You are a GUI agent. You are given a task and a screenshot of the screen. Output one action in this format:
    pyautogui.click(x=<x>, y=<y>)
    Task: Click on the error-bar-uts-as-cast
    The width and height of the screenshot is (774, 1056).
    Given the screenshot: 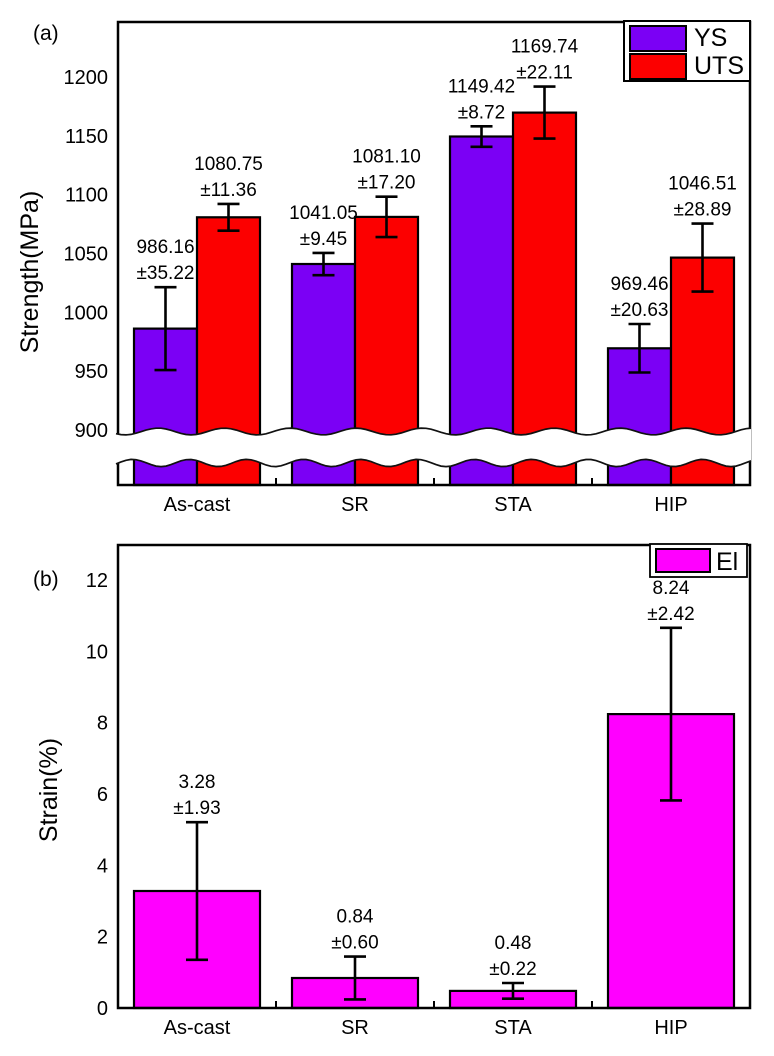 What is the action you would take?
    pyautogui.click(x=228, y=217)
    